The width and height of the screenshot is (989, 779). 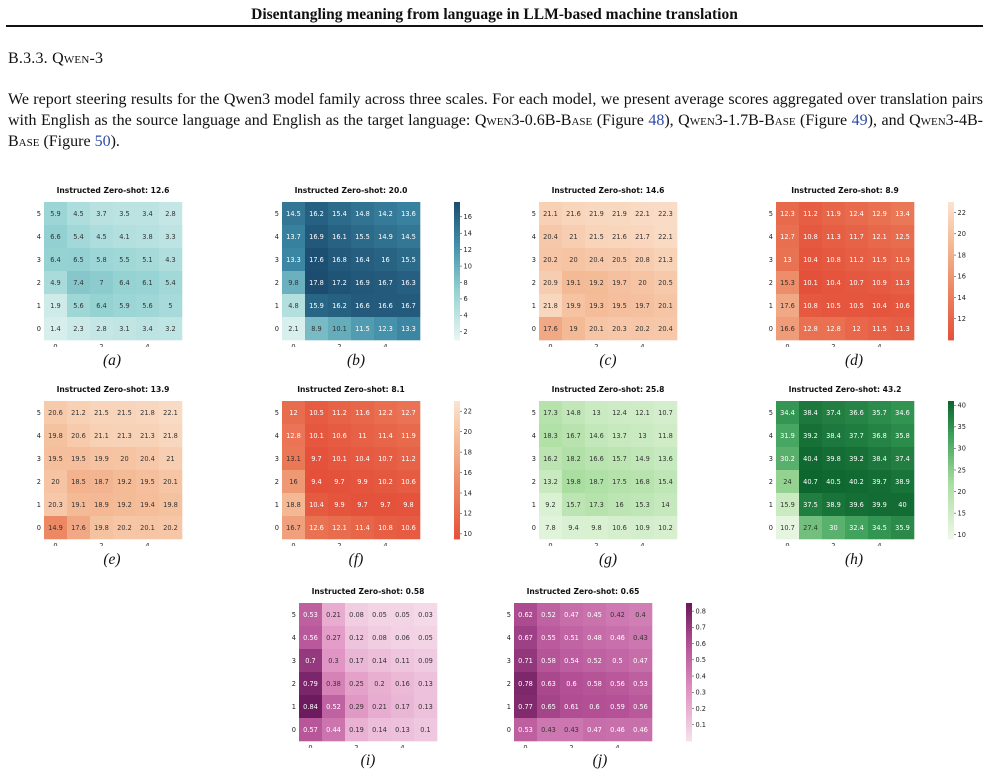 I want to click on heatmap-cell-label: 11.9, so click(x=833, y=214).